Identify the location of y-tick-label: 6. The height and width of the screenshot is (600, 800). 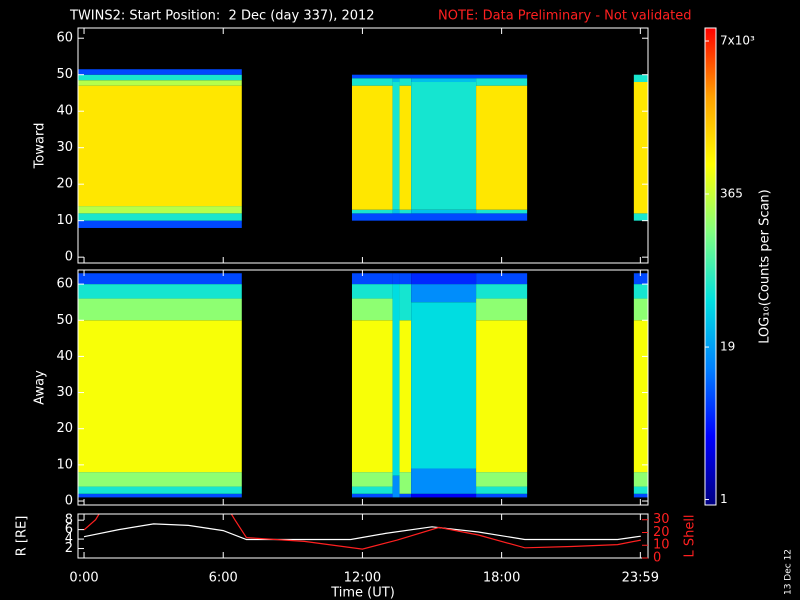
(69, 529).